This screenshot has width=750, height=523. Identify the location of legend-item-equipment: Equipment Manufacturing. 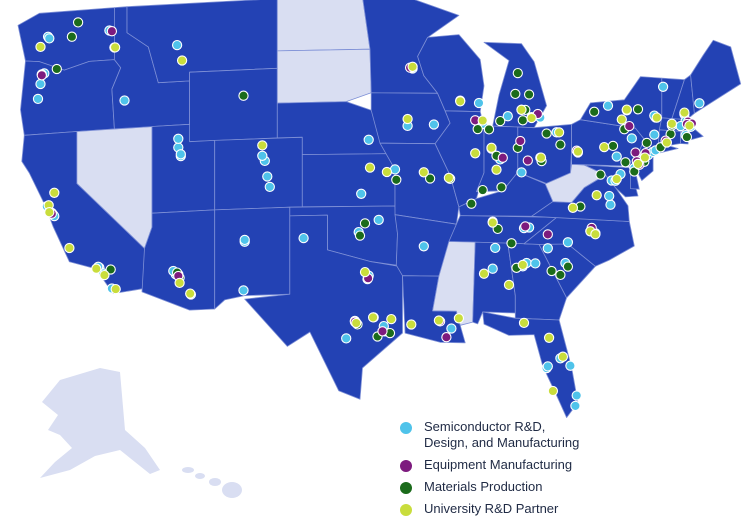
(568, 465).